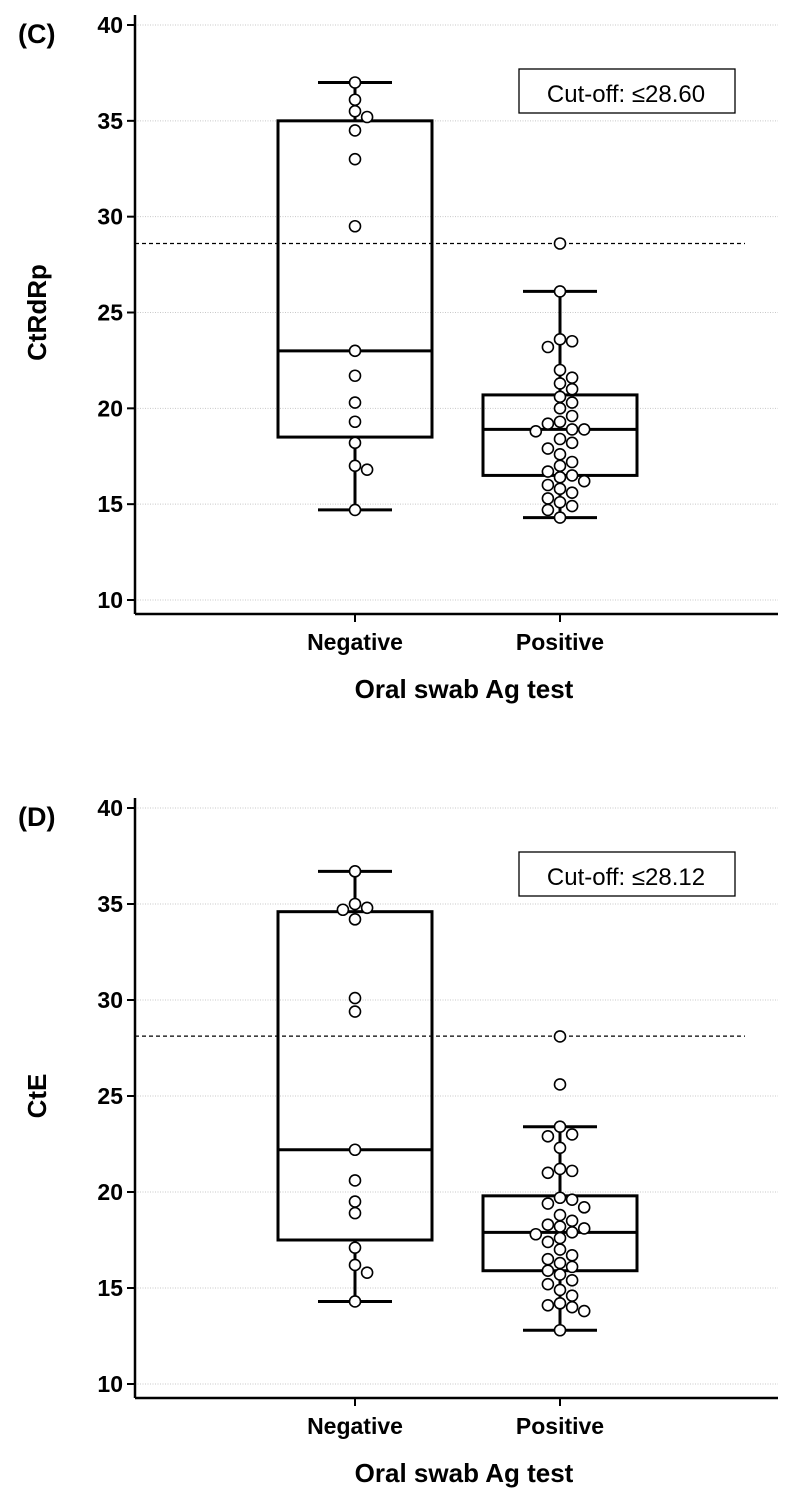 Image resolution: width=793 pixels, height=1504 pixels. I want to click on y-tick-label: 35, so click(110, 904).